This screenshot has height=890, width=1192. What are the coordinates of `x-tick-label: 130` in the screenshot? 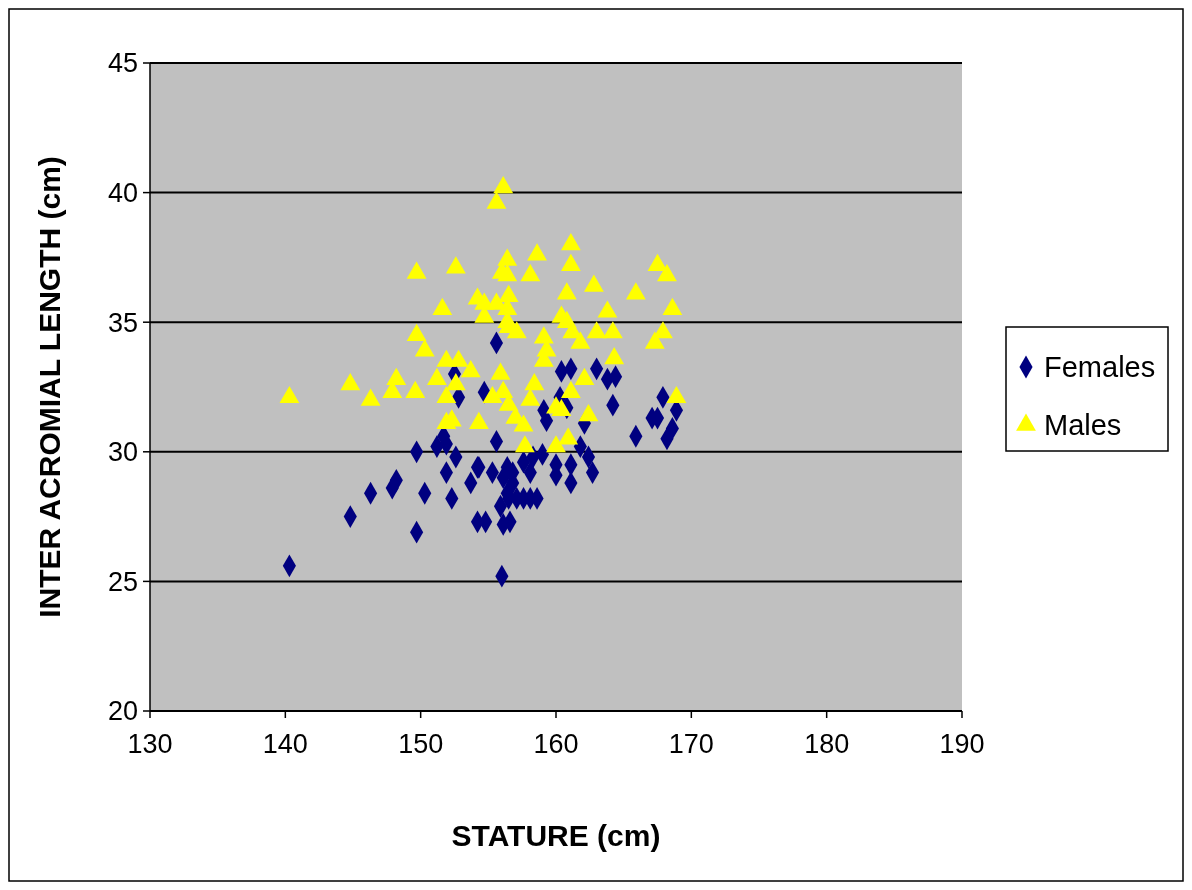 It's located at (150, 744).